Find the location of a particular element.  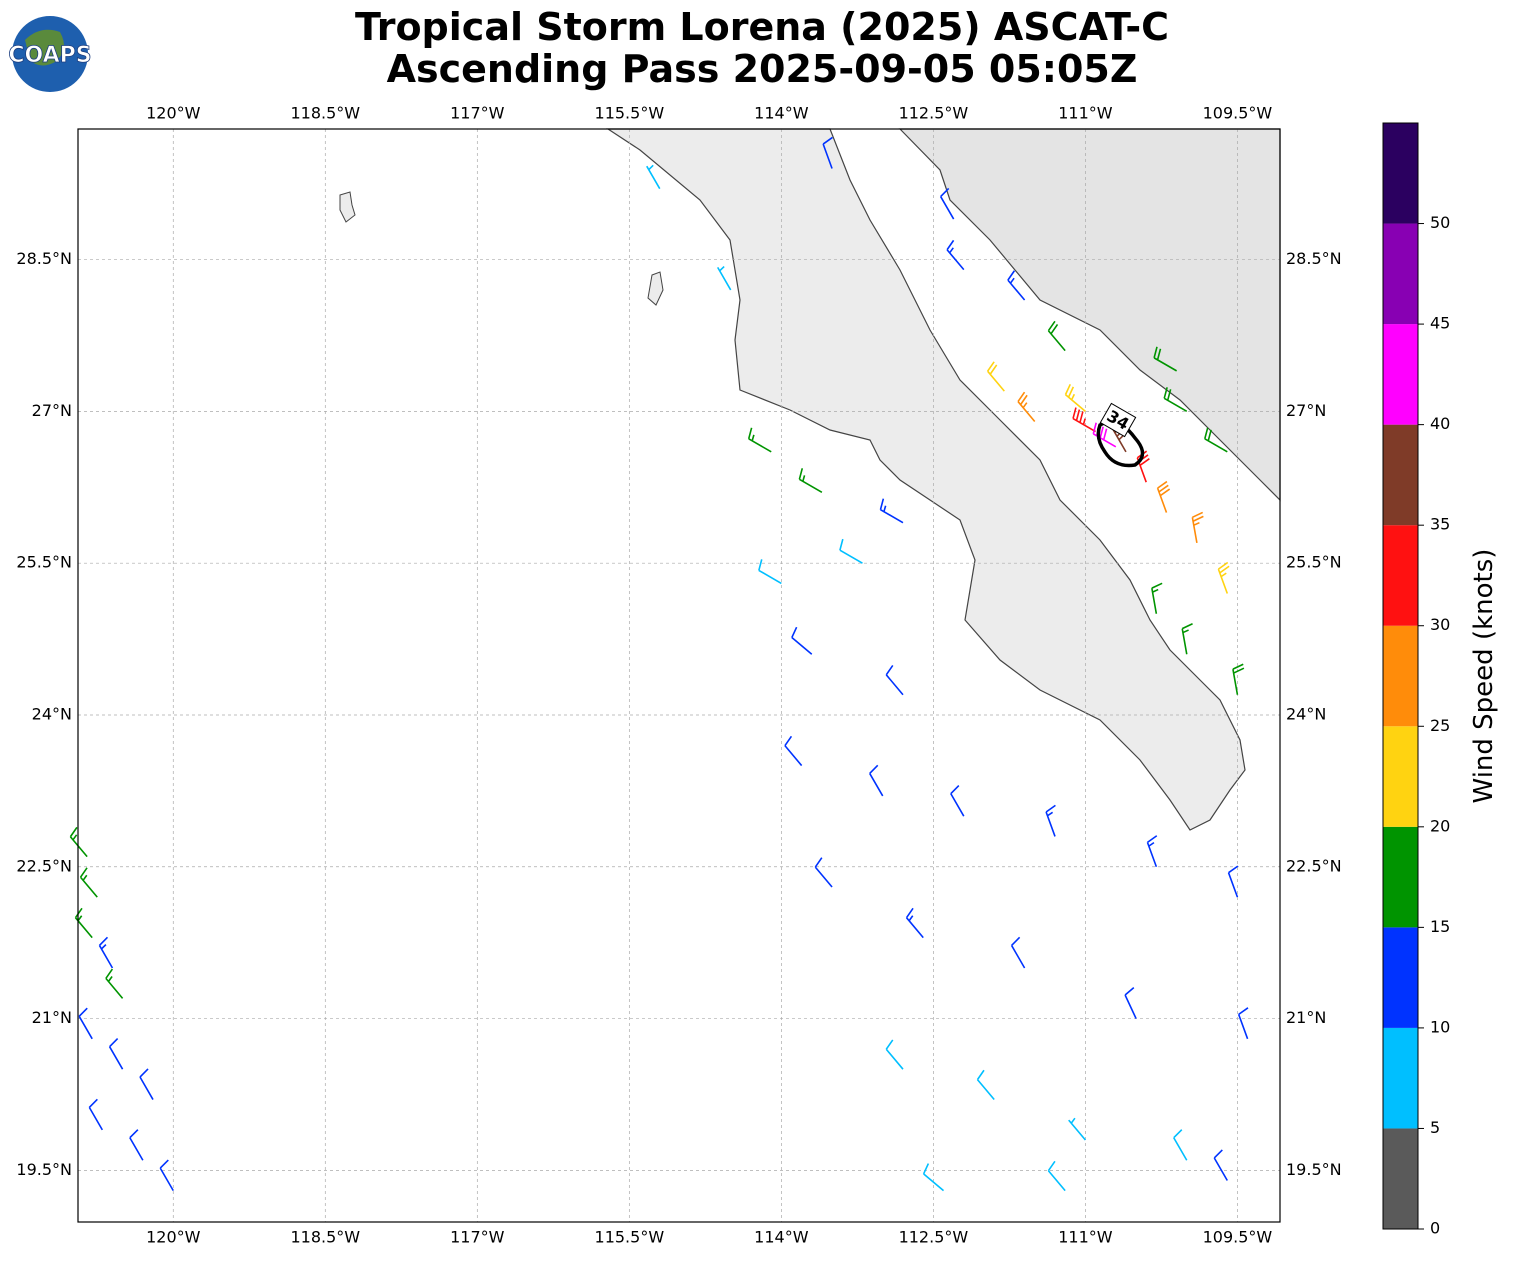

logo: COAPS is located at coordinates (50, 54).